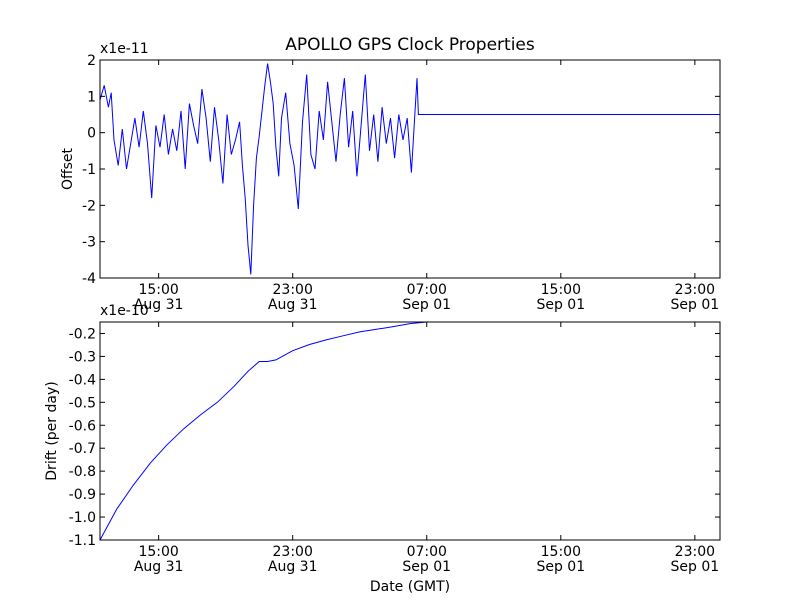 This screenshot has width=800, height=600. Describe the element at coordinates (89, 243) in the screenshot. I see `offset-y-tick-label: -3` at that location.